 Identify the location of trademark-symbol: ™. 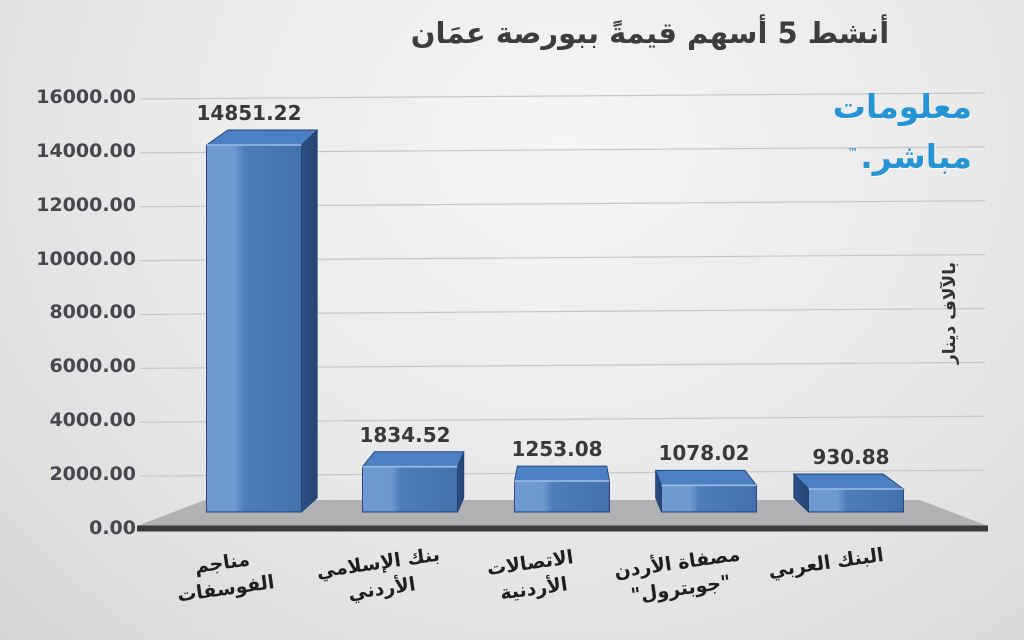
(853, 152).